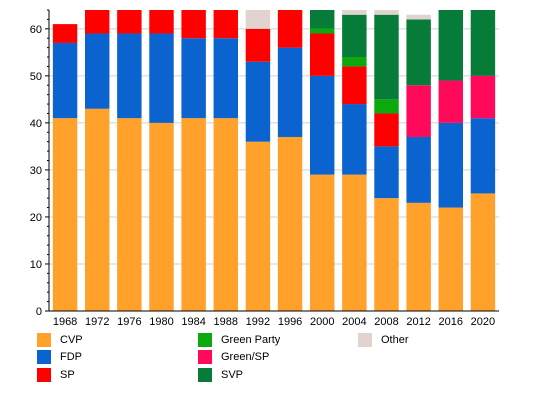  Describe the element at coordinates (161, 78) in the screenshot. I see `bar-segment-fdp-1980` at that location.